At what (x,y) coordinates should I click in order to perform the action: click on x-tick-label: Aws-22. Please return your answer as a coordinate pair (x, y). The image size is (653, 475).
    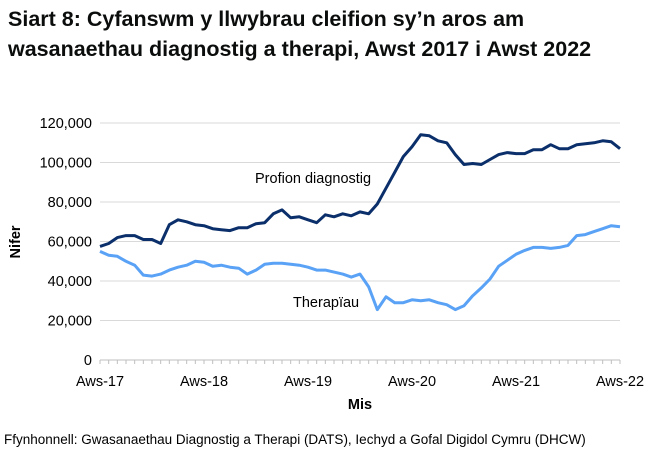
    Looking at the image, I should click on (620, 382).